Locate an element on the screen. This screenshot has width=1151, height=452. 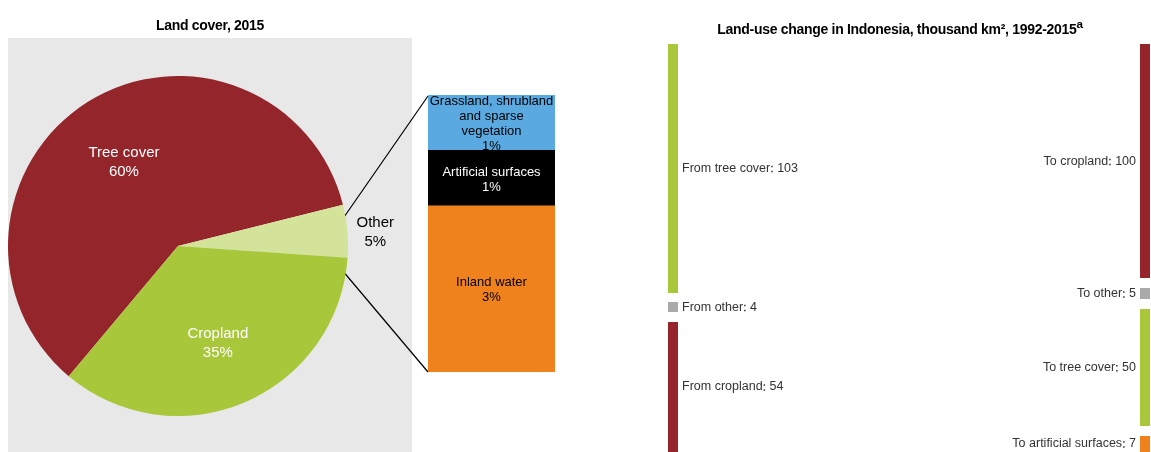
data-label: 5 is located at coordinates (1133, 293).